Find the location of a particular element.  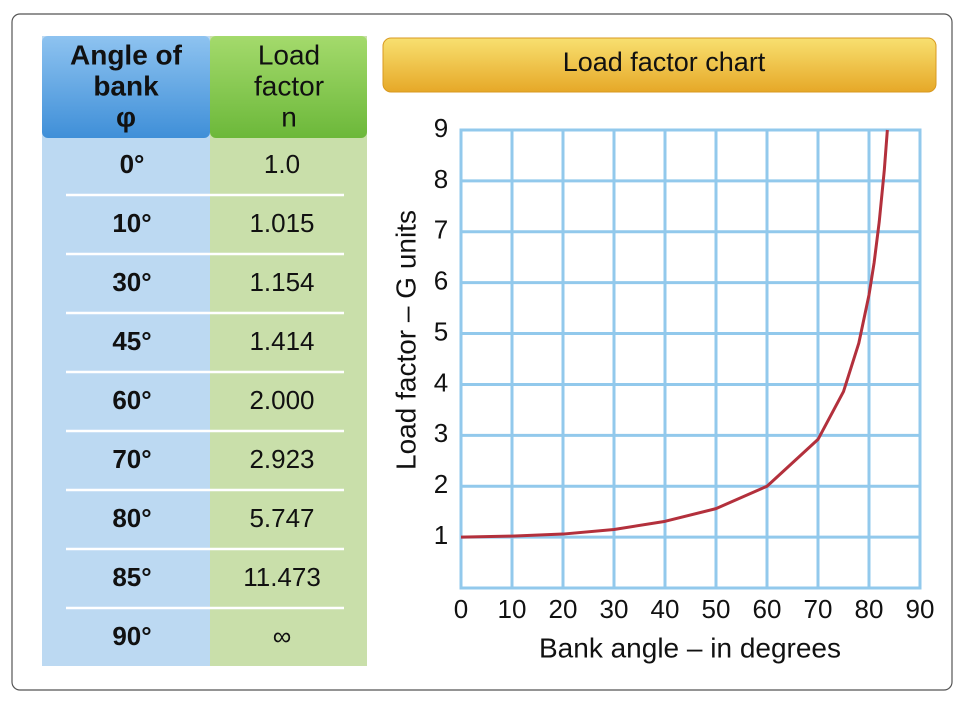

x-tick-label: 20 is located at coordinates (563, 609).